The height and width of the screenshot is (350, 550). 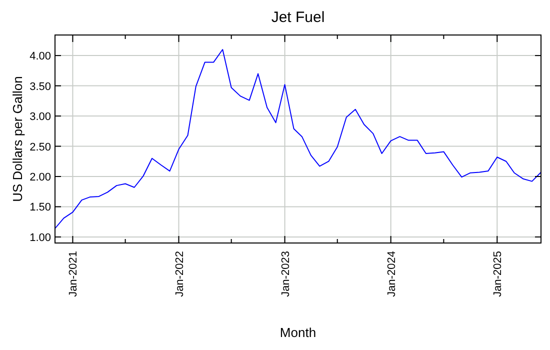 I want to click on y-tick-label: 1.50, so click(x=40, y=208).